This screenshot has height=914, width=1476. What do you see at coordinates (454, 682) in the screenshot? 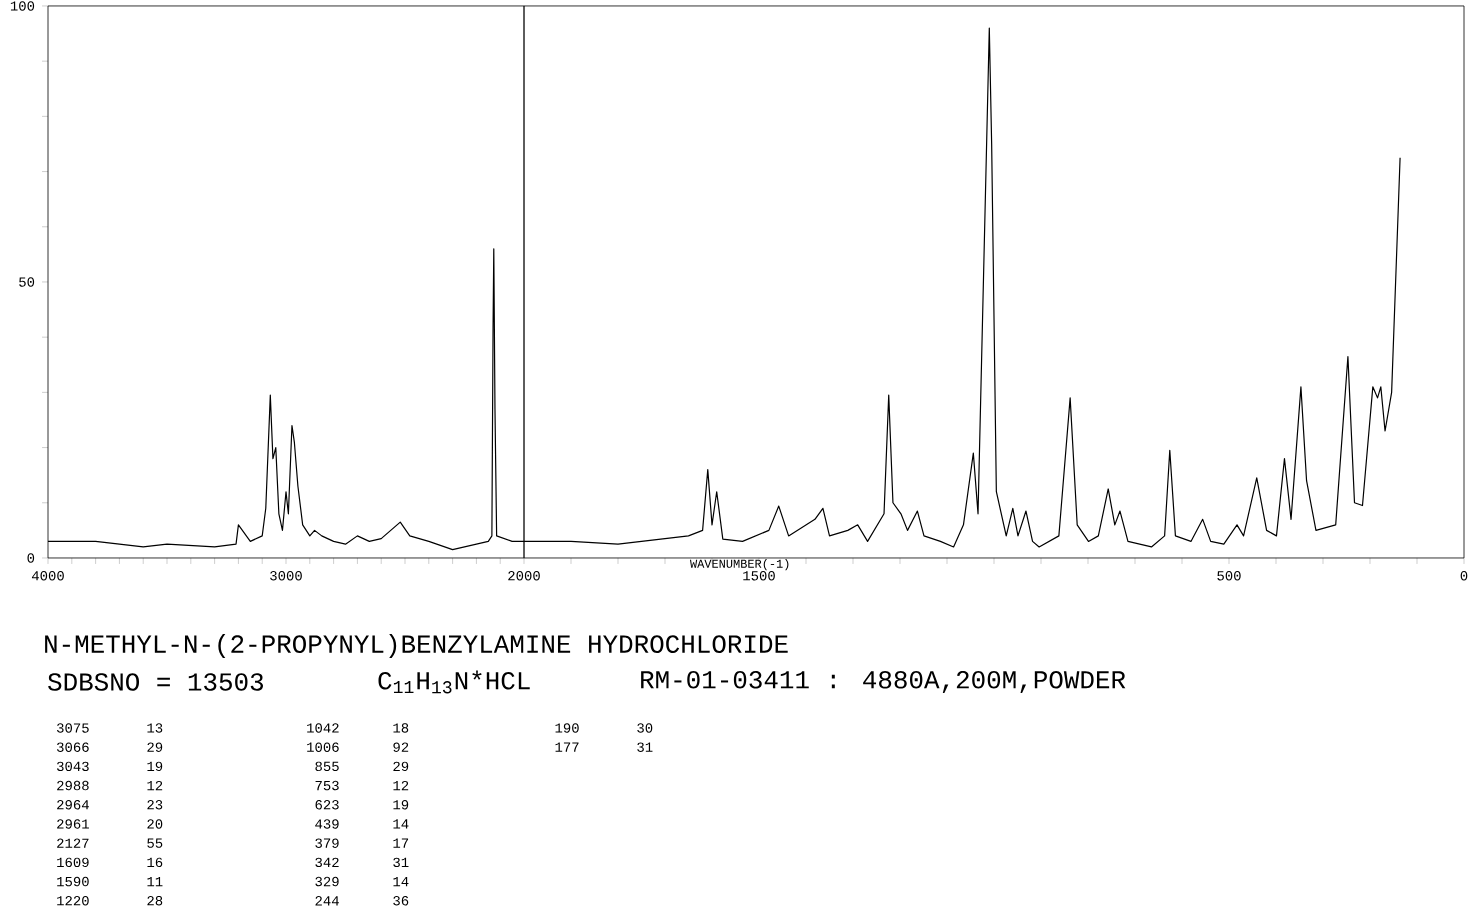
I see `text: C$_{11}$H$_{13}$N*HCL` at bounding box center [454, 682].